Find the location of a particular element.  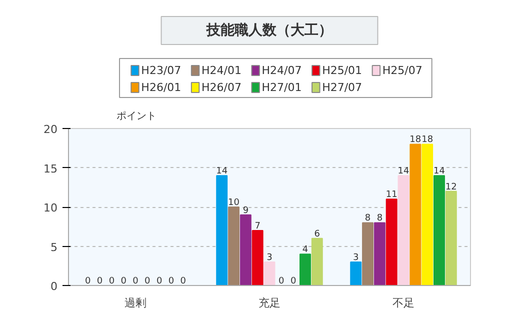

y-tick-label: 5 is located at coordinates (54, 247).